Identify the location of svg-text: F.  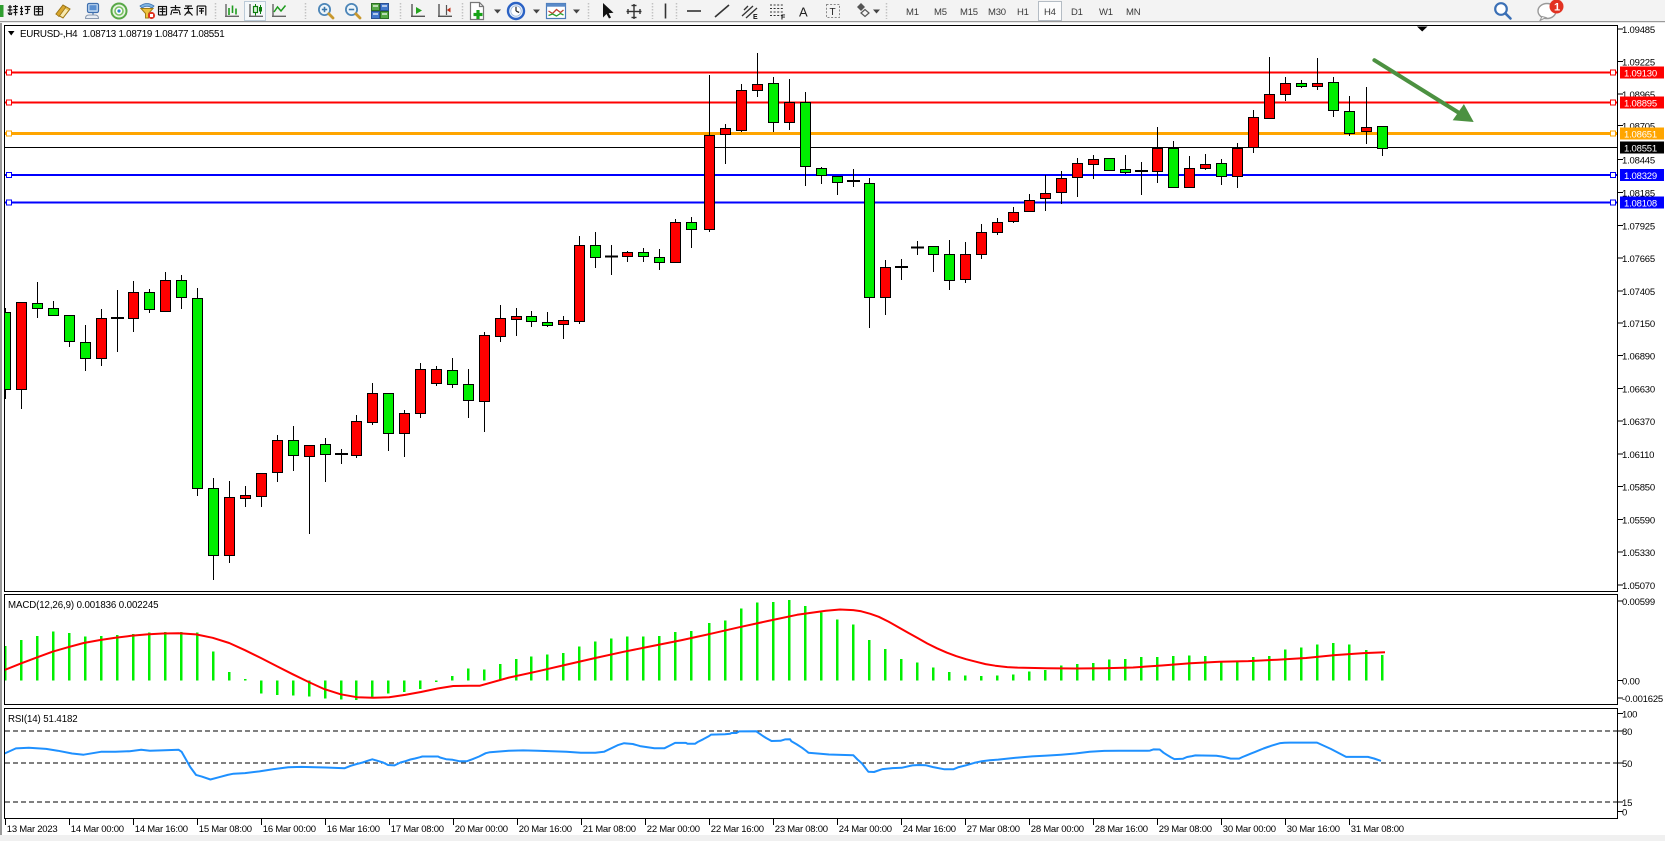
(783, 18).